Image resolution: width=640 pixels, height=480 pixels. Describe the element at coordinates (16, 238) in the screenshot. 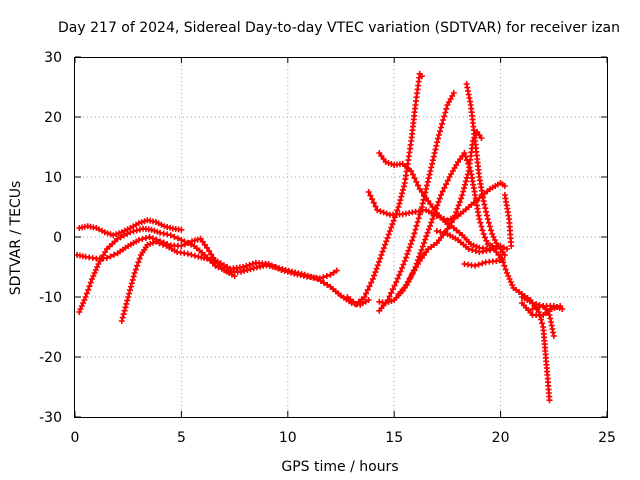

I see `y-axis-label: SDTVAR / TECUs` at that location.